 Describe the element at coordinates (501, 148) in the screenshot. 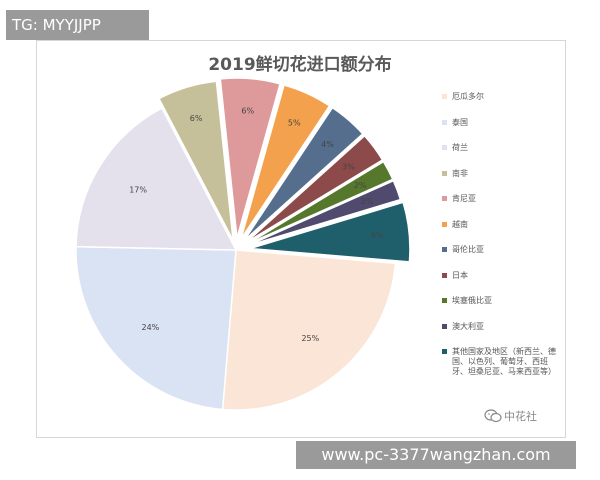

I see `legend-item: 荷兰` at that location.